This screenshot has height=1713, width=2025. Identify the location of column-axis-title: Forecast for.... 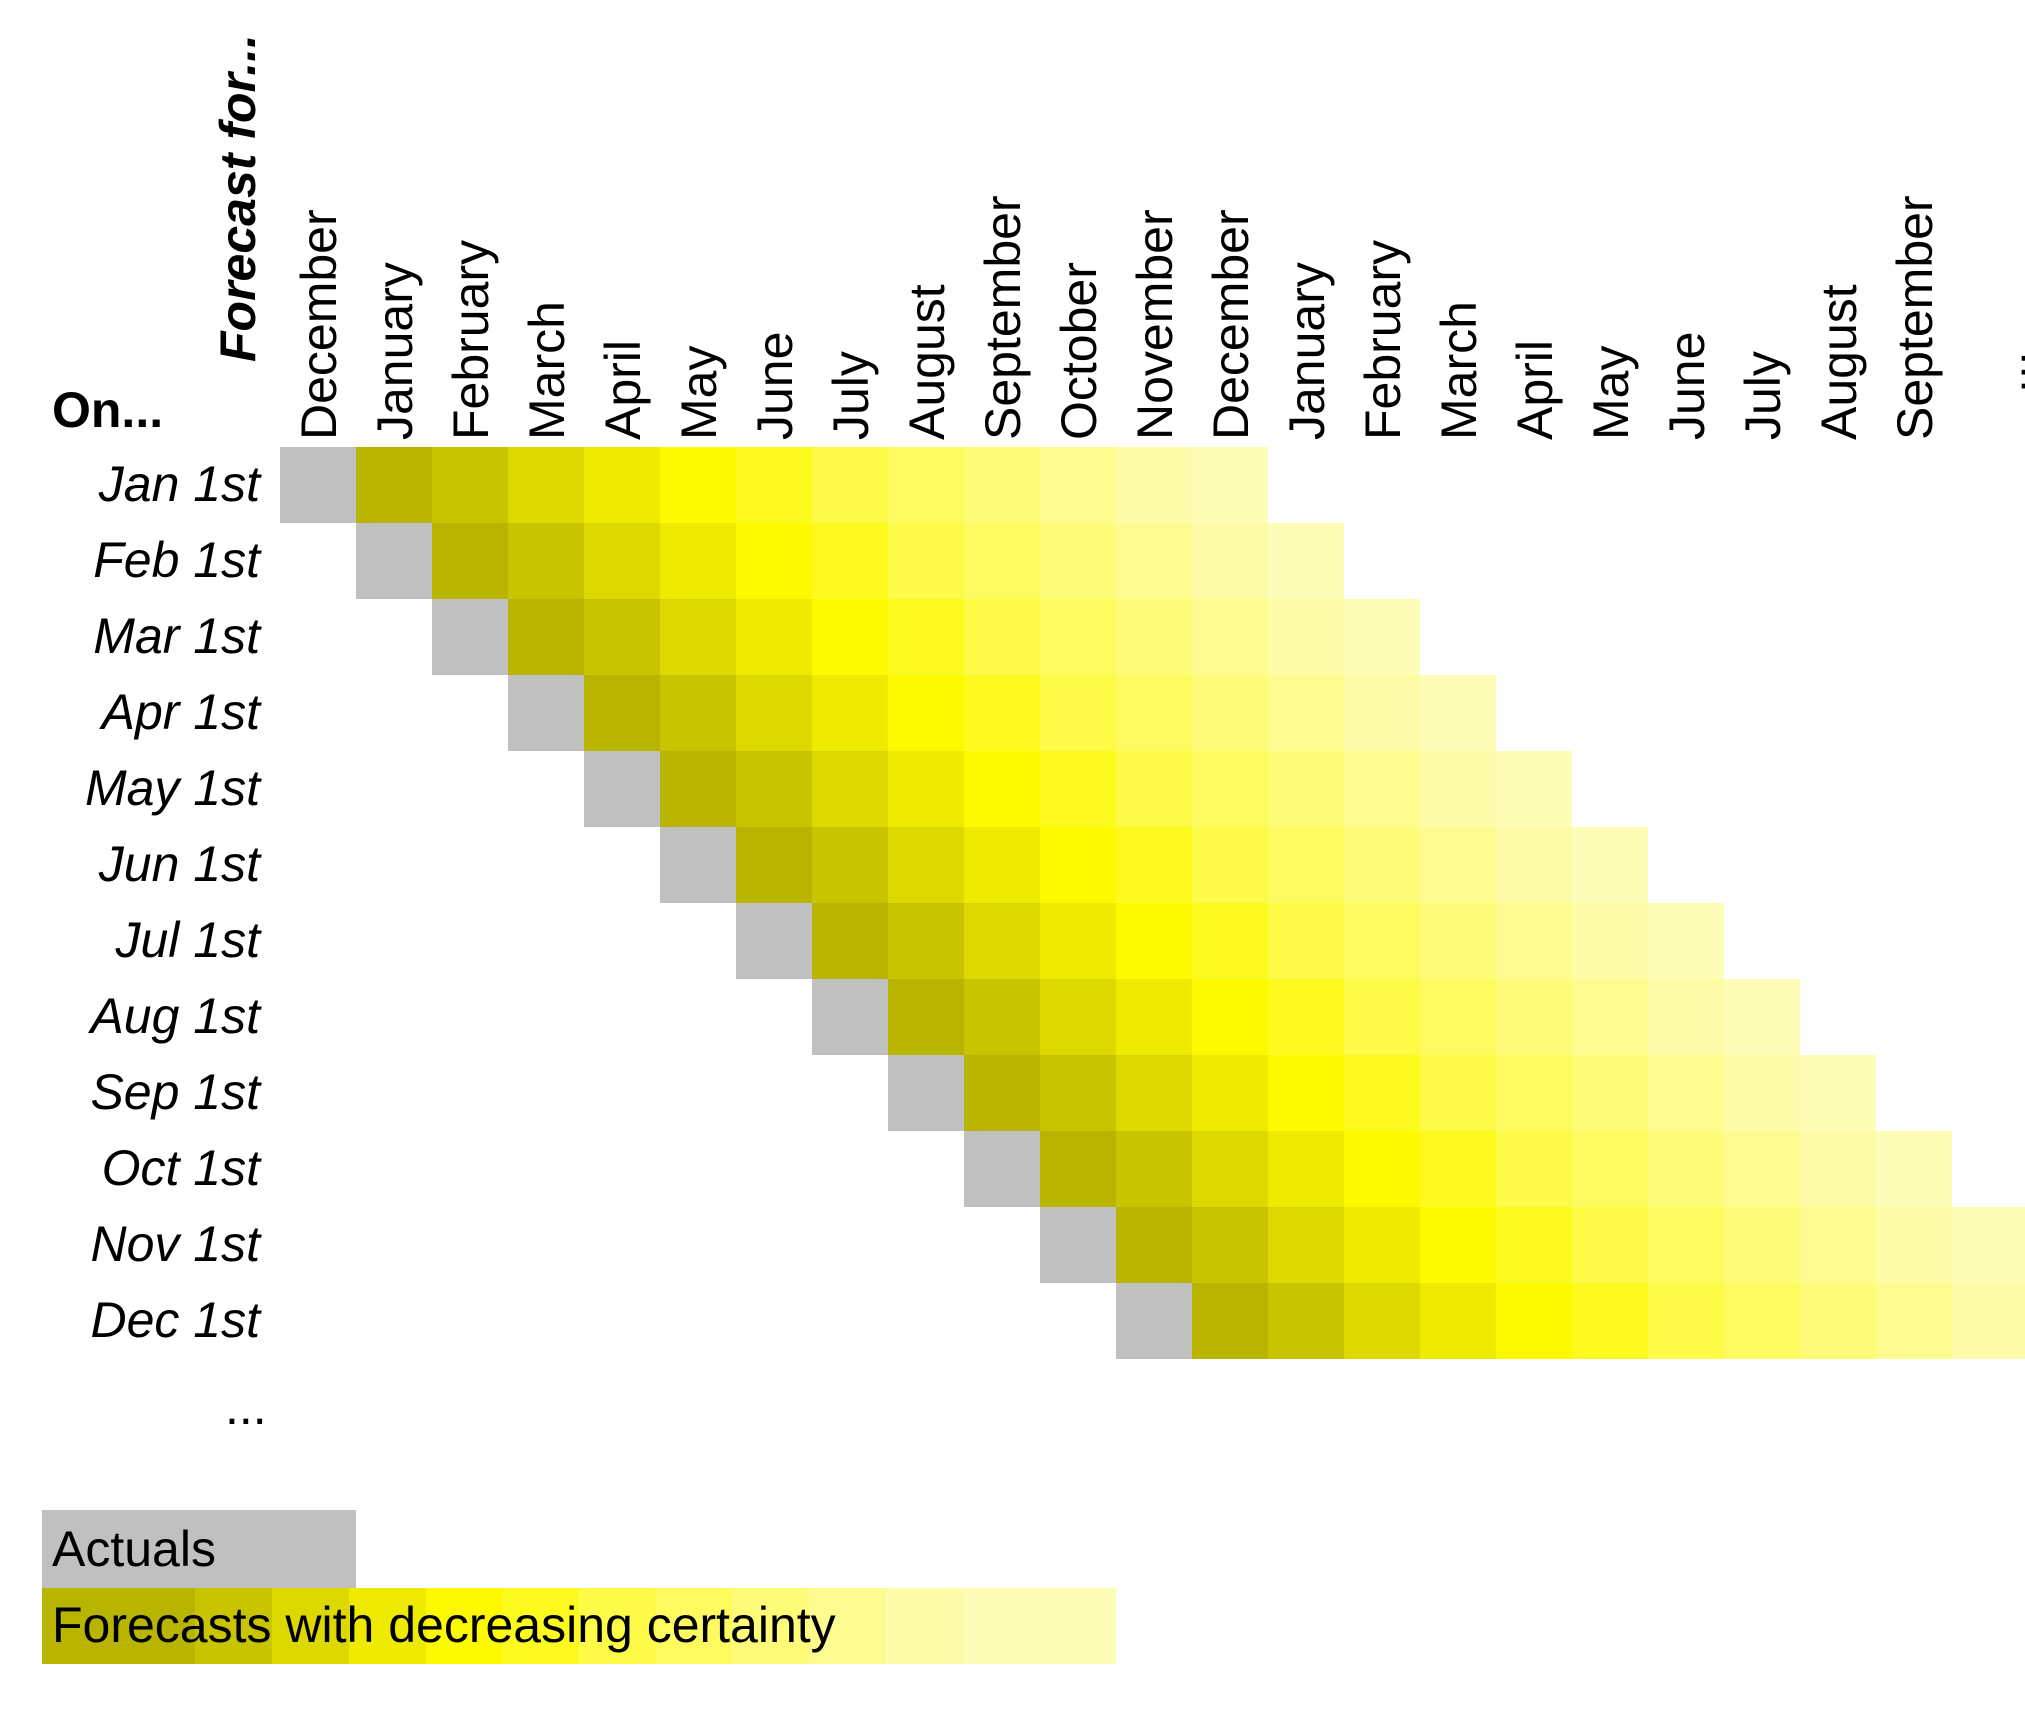
(238, 198).